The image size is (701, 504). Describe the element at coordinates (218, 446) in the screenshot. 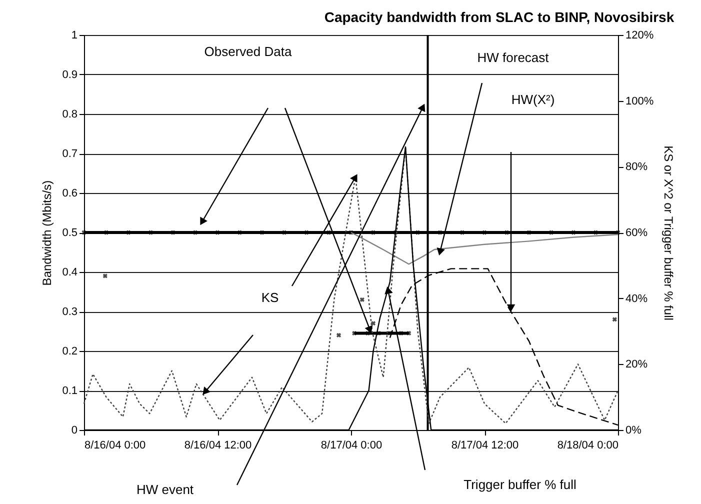

I see `x-tick-label: 8/16/04 12:00` at that location.